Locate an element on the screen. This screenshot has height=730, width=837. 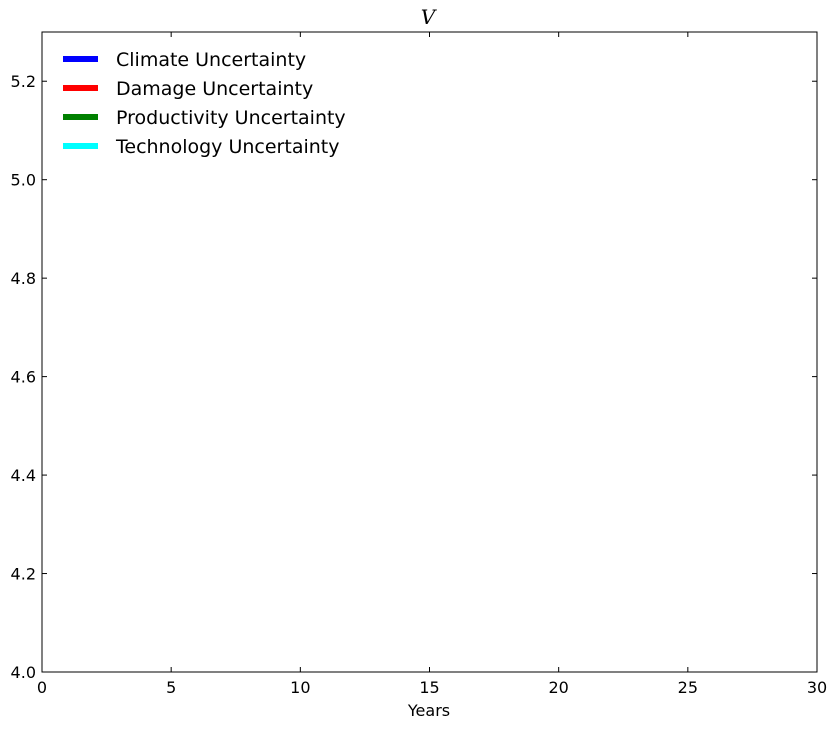
y-tick-label: 4.8 is located at coordinates (23, 278).